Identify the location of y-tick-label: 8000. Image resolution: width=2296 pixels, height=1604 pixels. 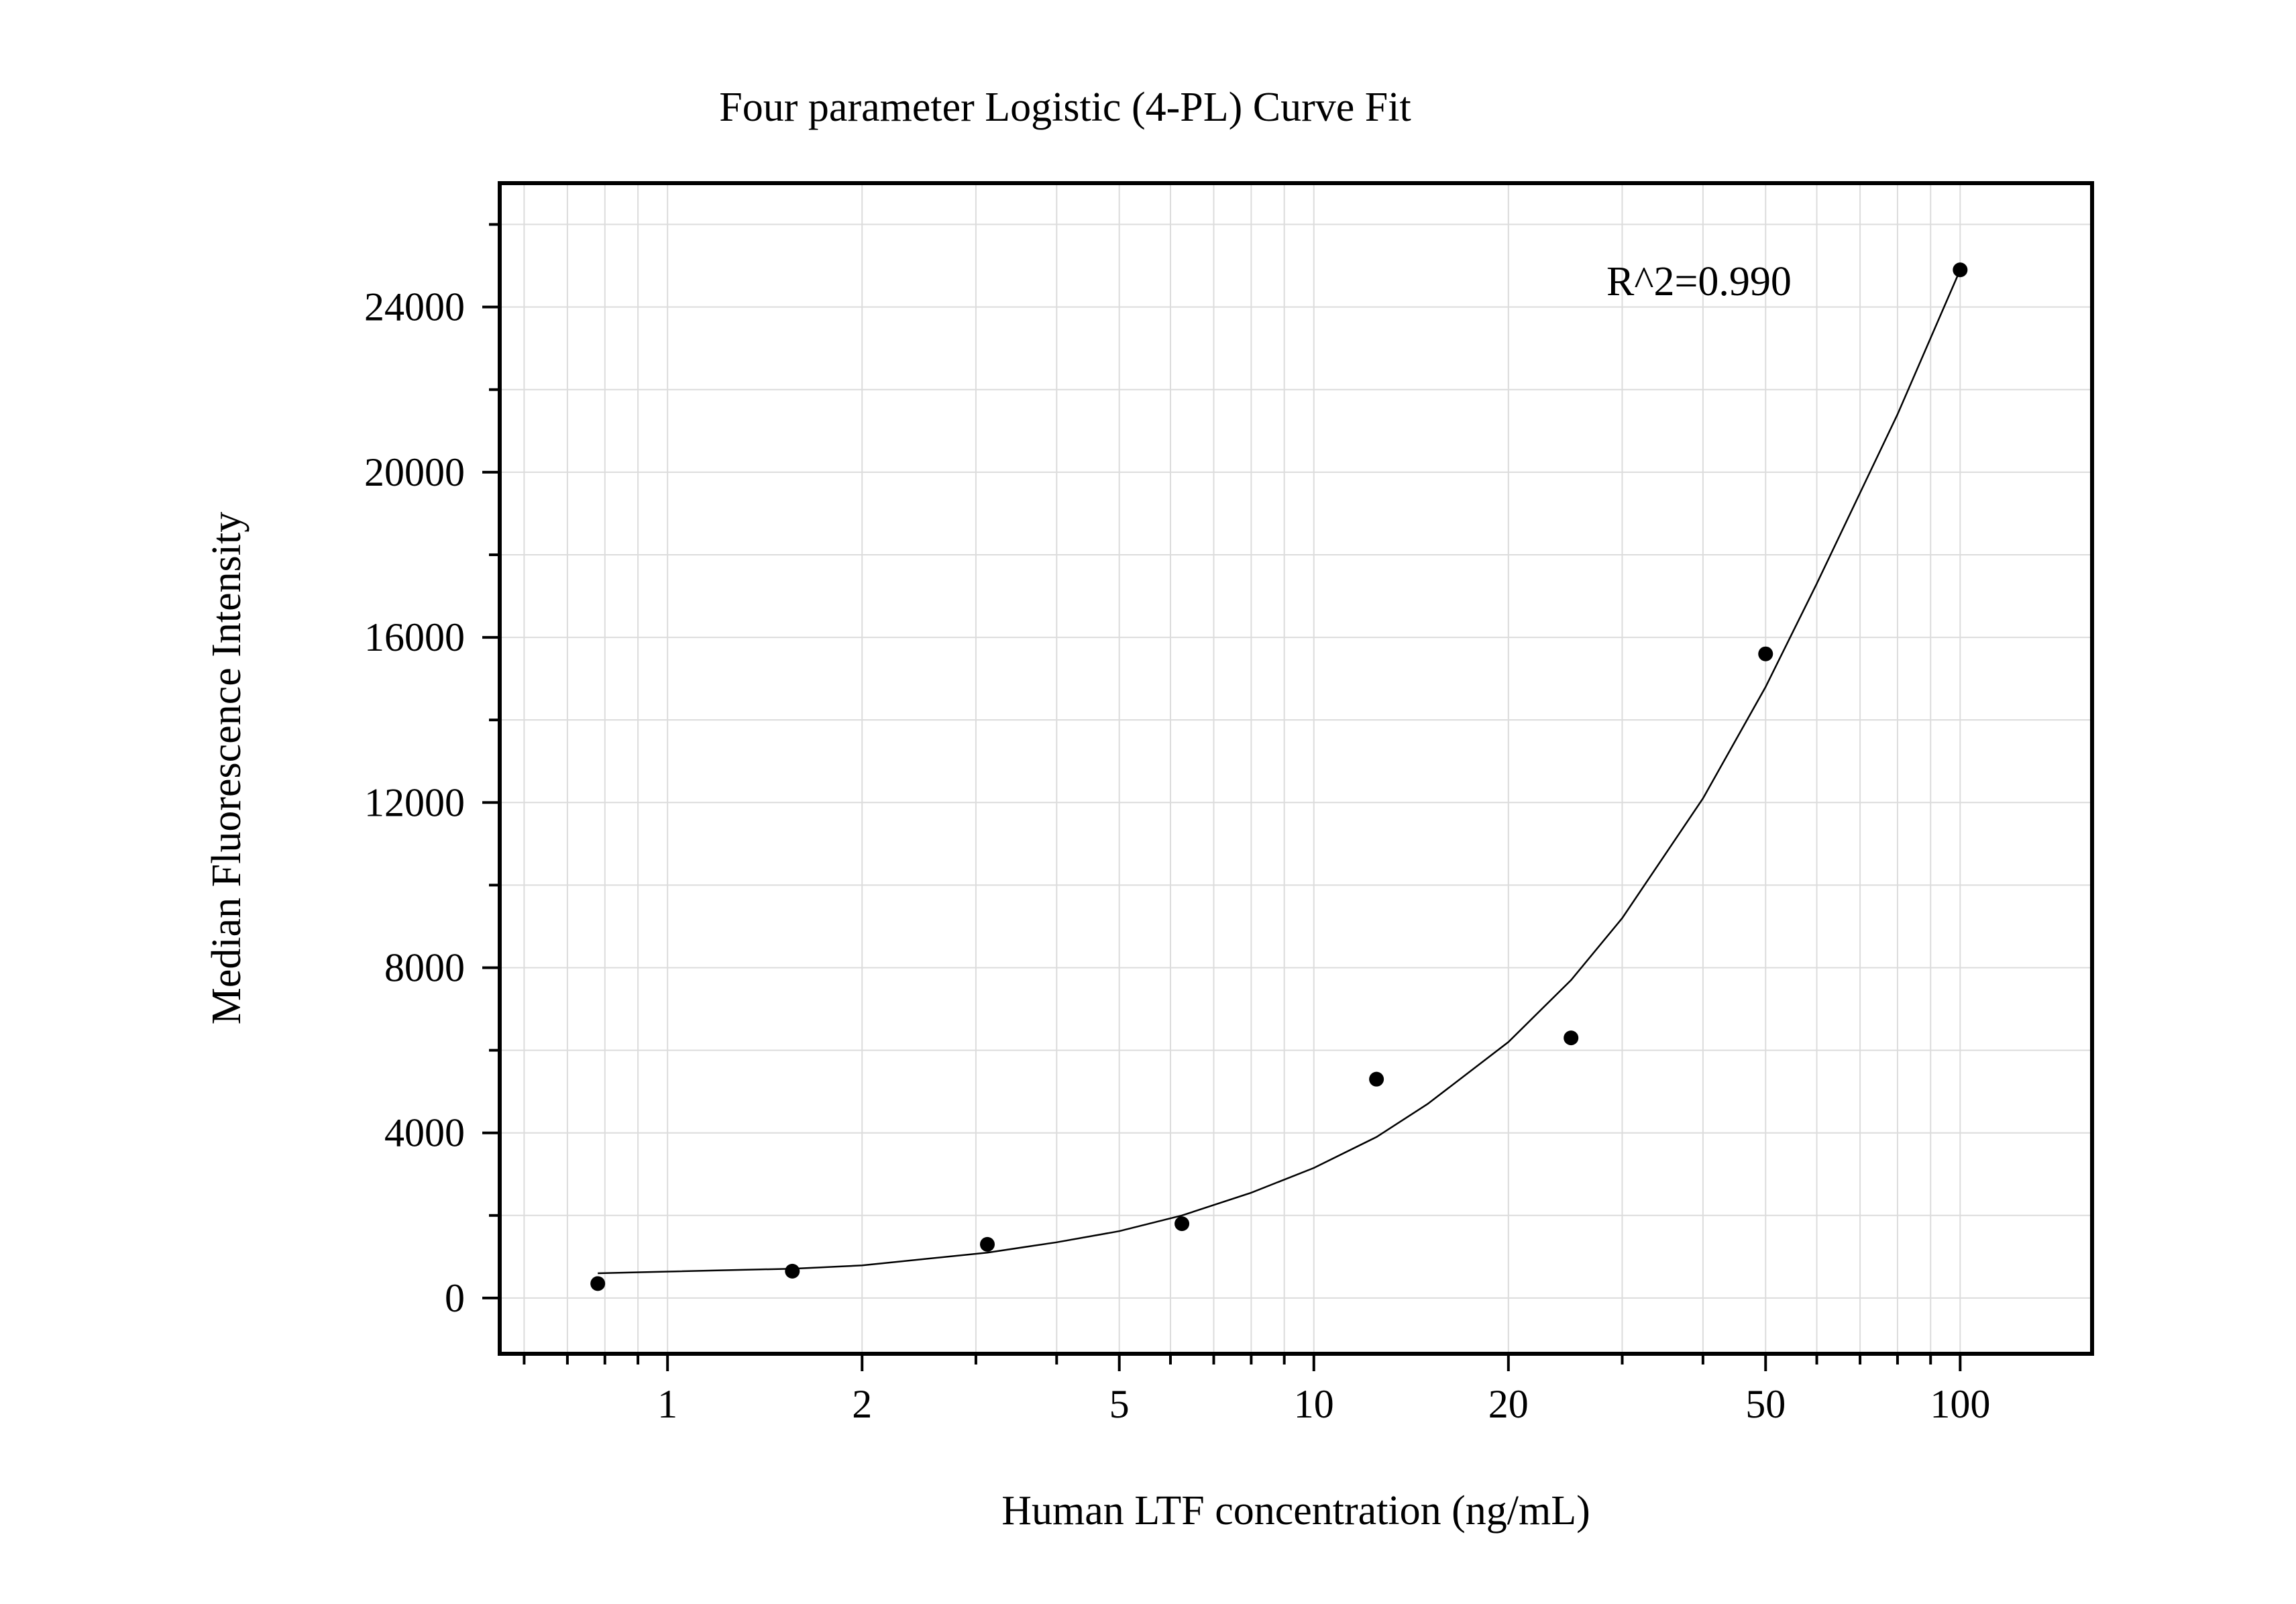
(424, 967).